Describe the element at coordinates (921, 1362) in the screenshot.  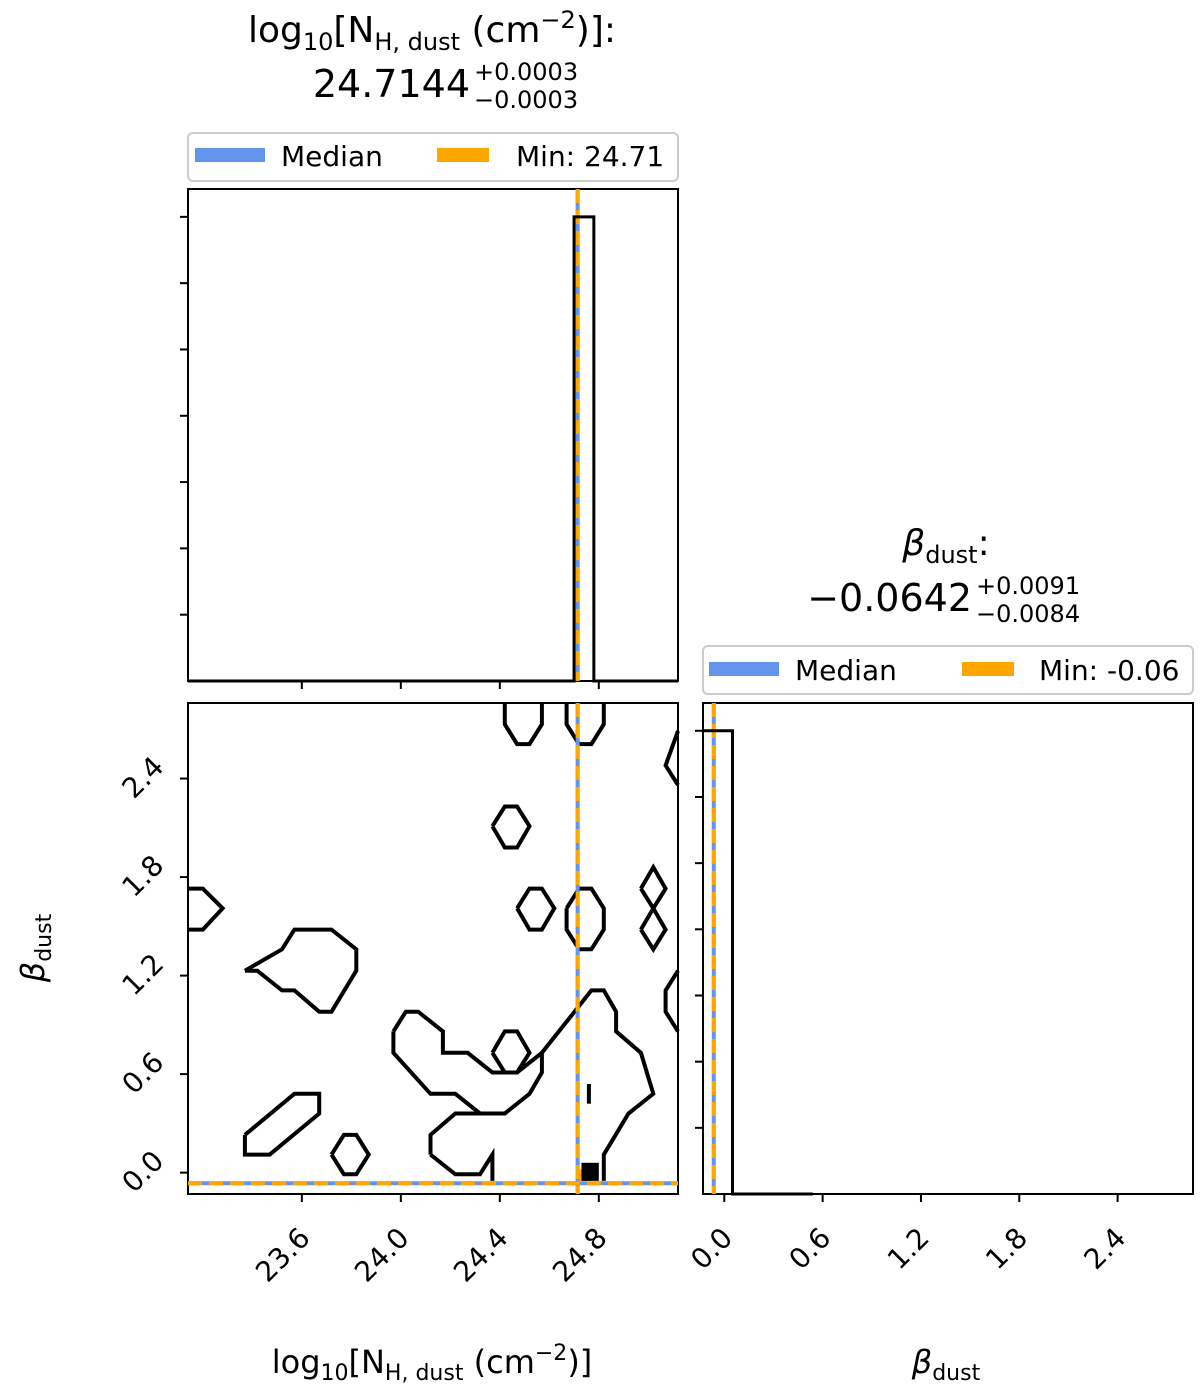
I see `beta-xlabel-symbol: β` at that location.